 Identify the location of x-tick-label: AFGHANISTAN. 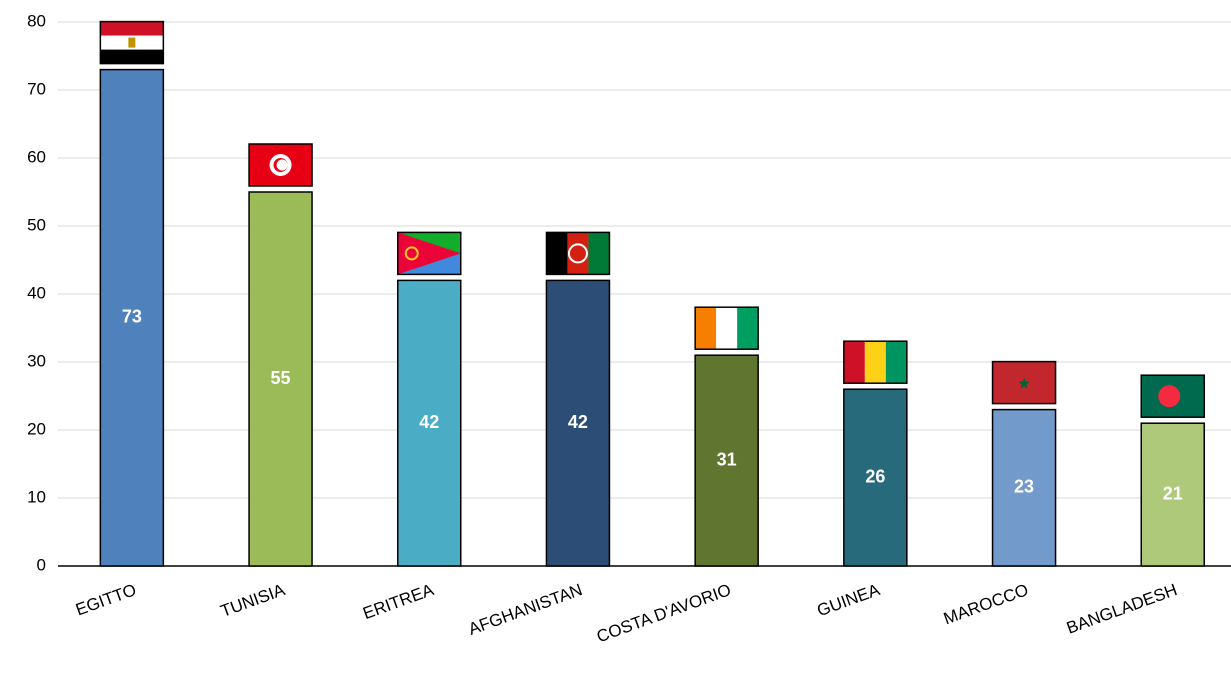
(525, 609).